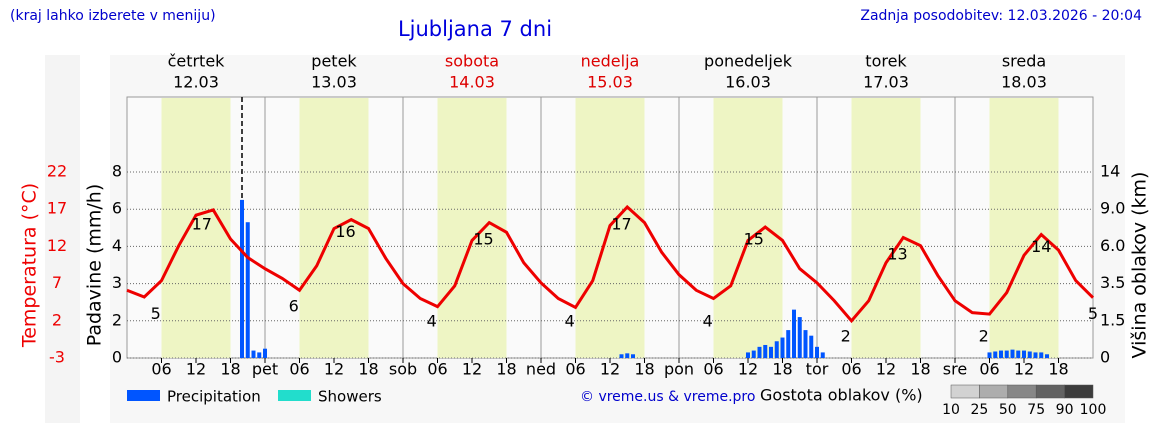 The width and height of the screenshot is (1152, 447). I want to click on temp-tick-label: 12, so click(57, 245).